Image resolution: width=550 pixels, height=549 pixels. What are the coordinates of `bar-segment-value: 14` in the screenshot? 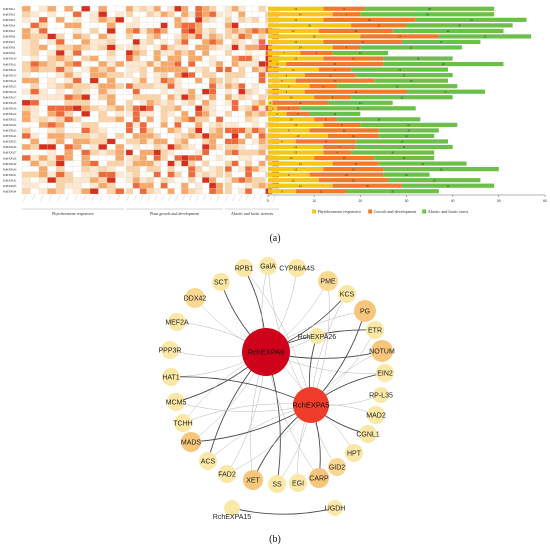 It's located at (300, 14).